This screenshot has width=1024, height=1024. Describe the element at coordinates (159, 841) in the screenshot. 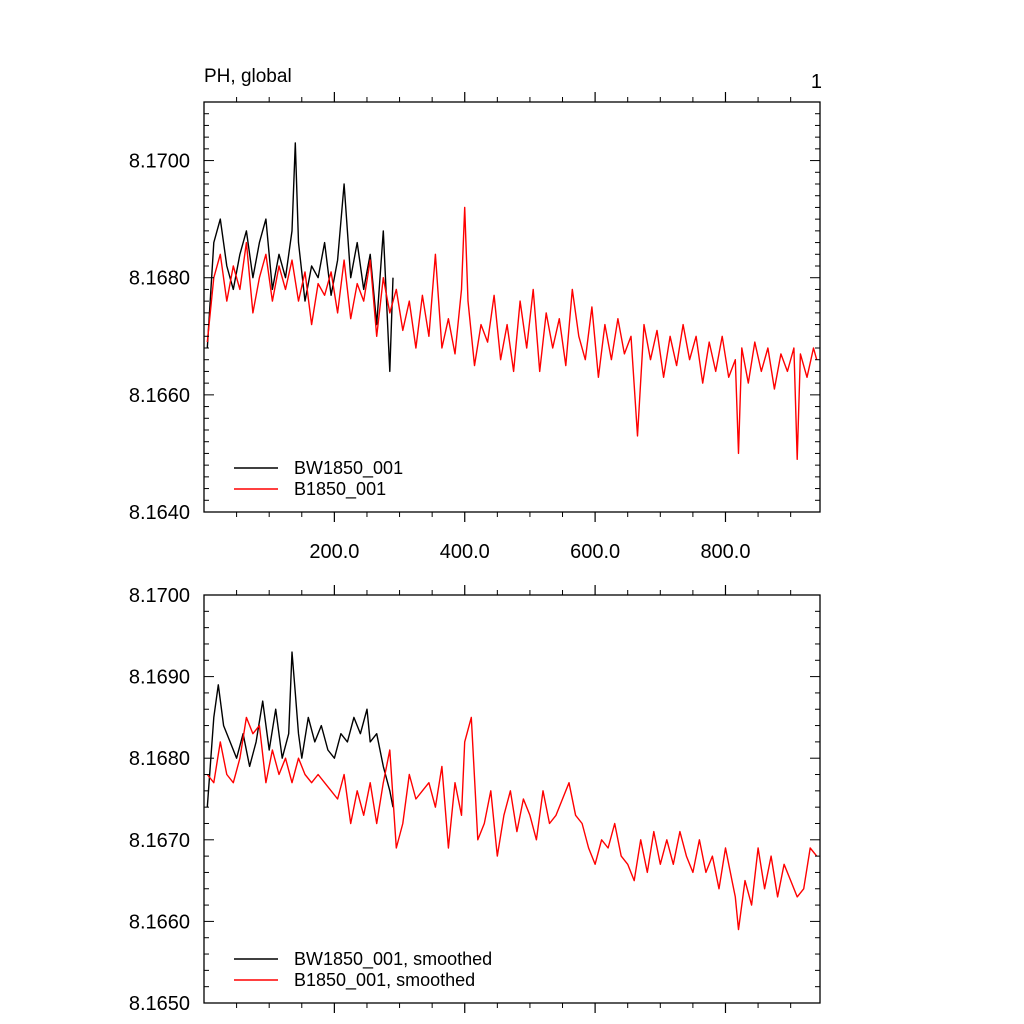

I see `y-tick-label: 8.1670` at that location.